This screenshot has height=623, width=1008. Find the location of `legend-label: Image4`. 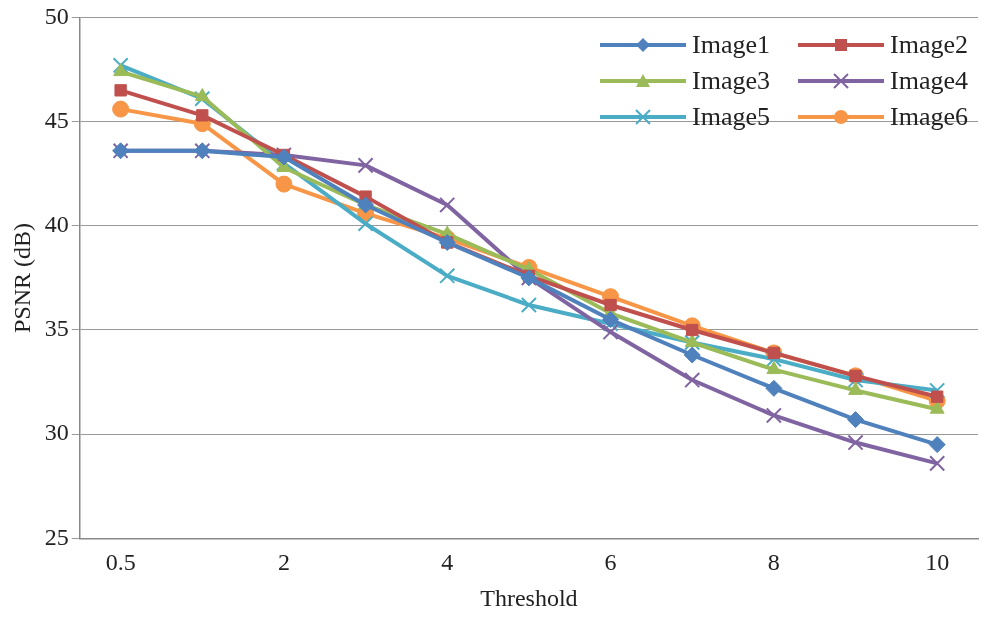

legend-label: Image4 is located at coordinates (929, 81).